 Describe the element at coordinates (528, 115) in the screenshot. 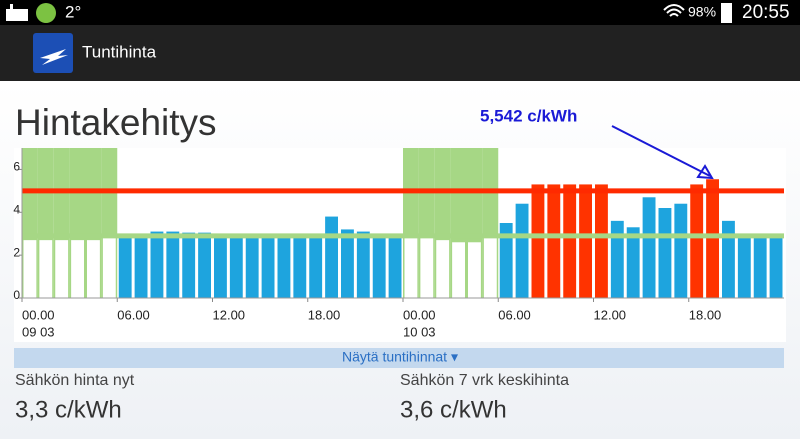

I see `annotation: 5,542 c/kWh` at that location.